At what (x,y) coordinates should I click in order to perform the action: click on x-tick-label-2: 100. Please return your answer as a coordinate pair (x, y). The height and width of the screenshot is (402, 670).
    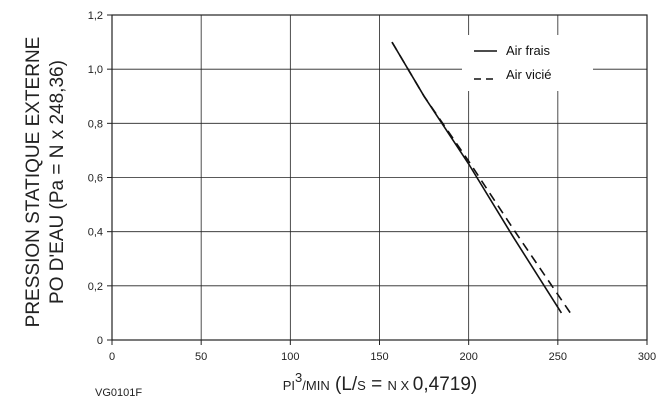
    Looking at the image, I should click on (290, 357).